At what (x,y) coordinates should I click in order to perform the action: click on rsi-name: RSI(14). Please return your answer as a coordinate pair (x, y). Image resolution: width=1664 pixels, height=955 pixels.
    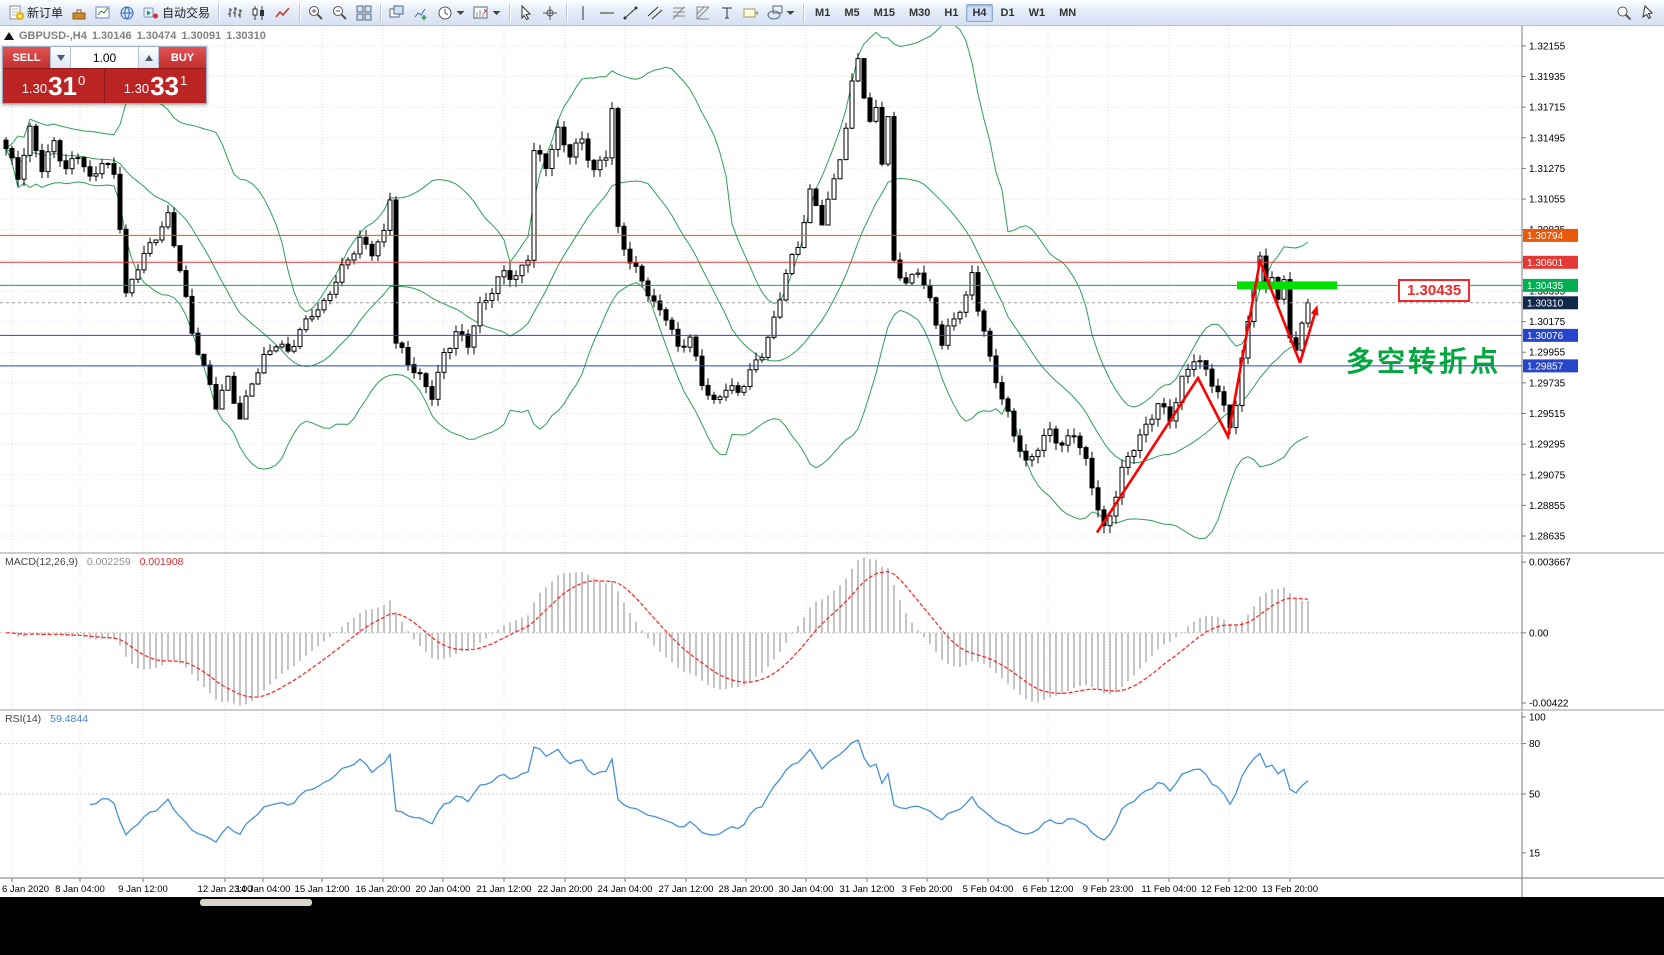
    Looking at the image, I should click on (23, 719).